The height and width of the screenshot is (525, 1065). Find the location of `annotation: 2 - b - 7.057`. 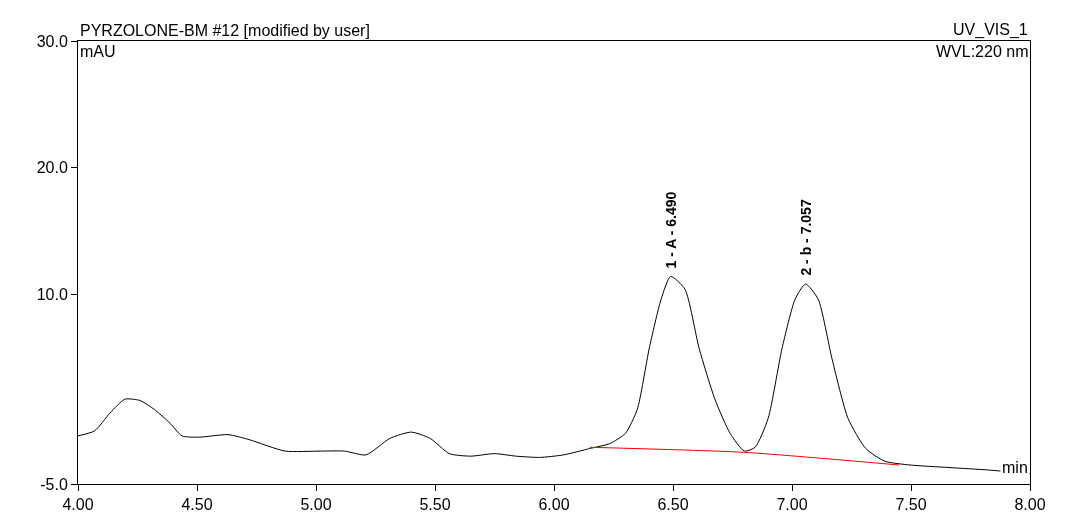

annotation: 2 - b - 7.057 is located at coordinates (805, 237).